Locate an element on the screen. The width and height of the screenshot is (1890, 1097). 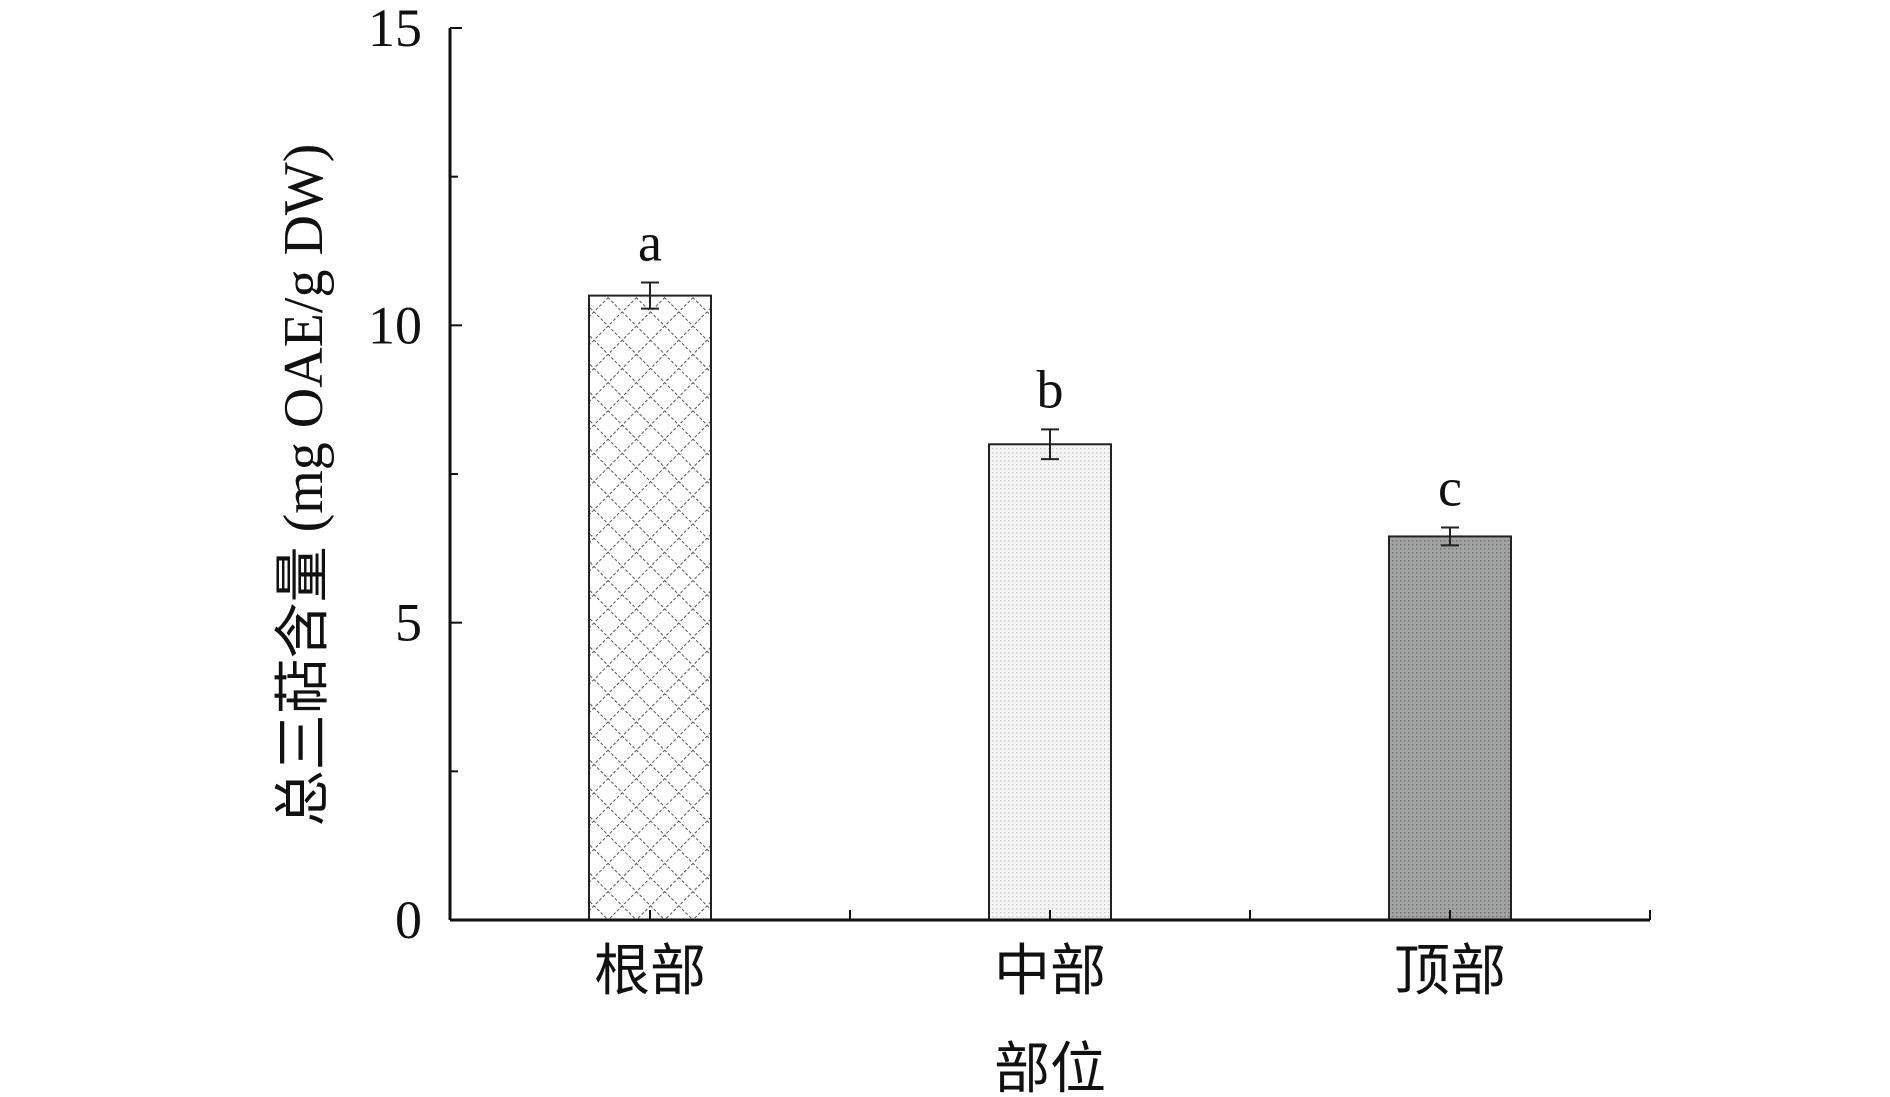
x-tick-label-3: 顶部 is located at coordinates (1450, 972).